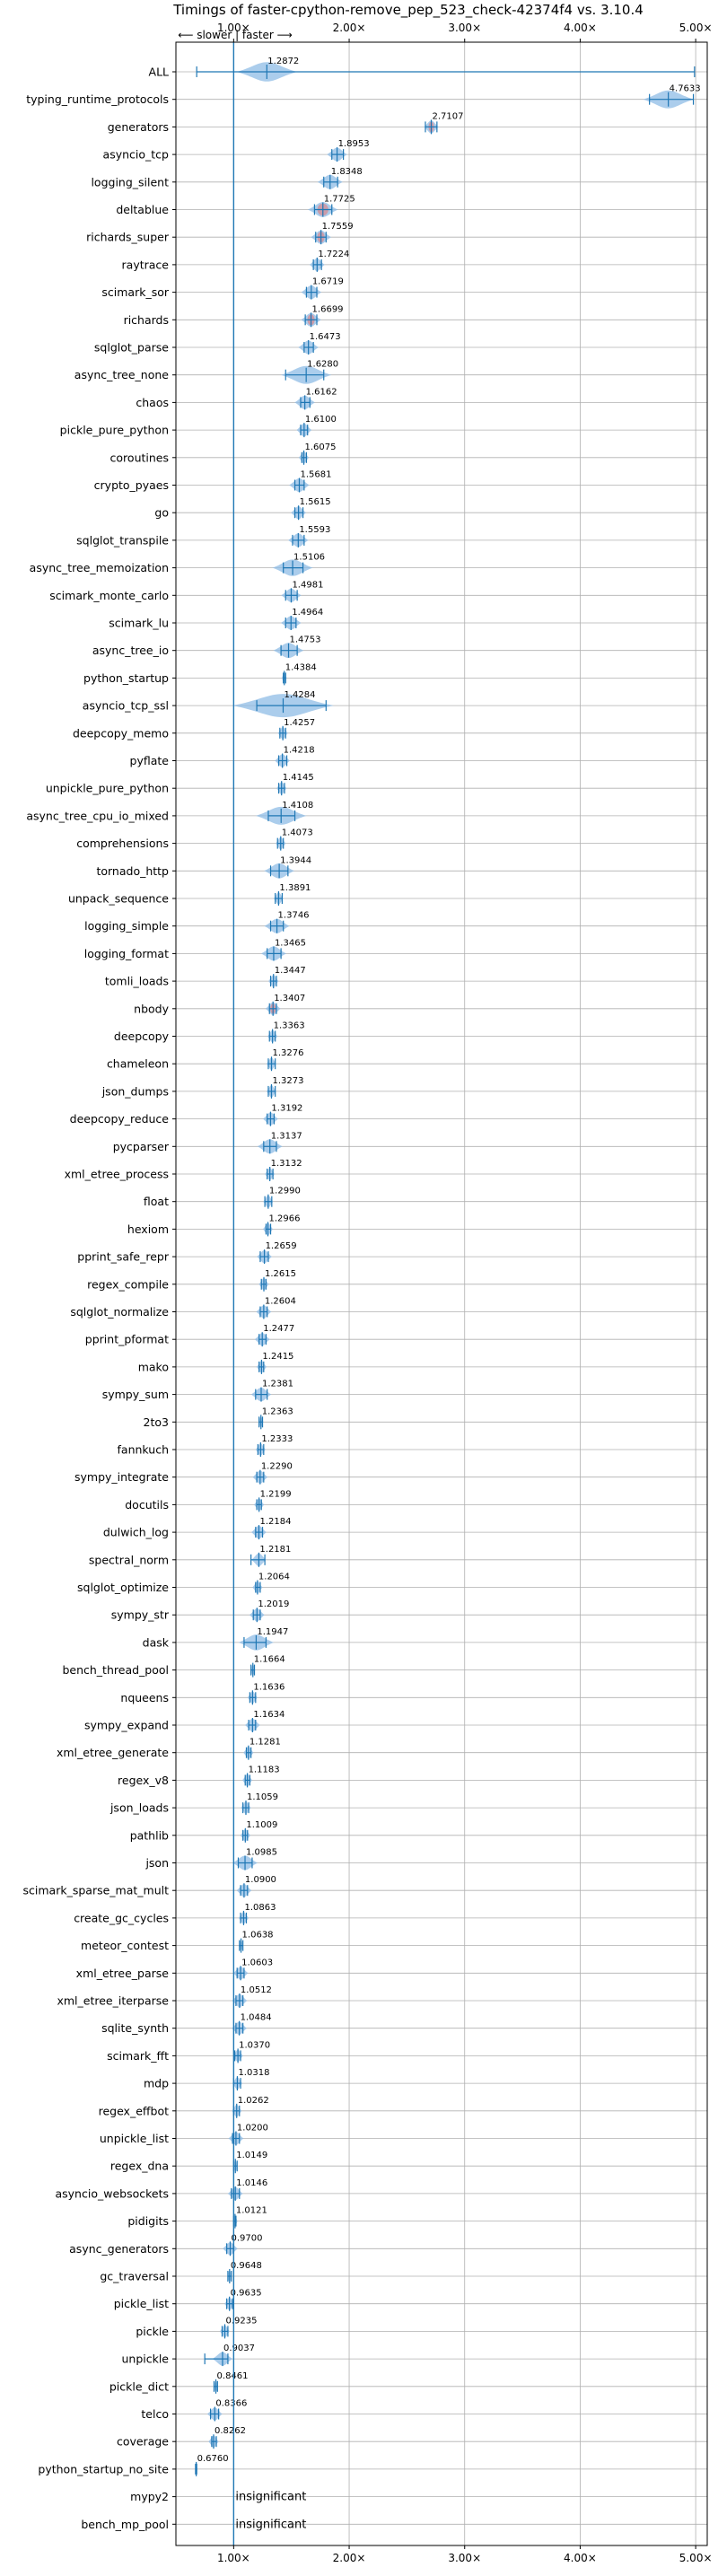 The image size is (718, 2576). I want to click on value-label: 1.6280, so click(322, 365).